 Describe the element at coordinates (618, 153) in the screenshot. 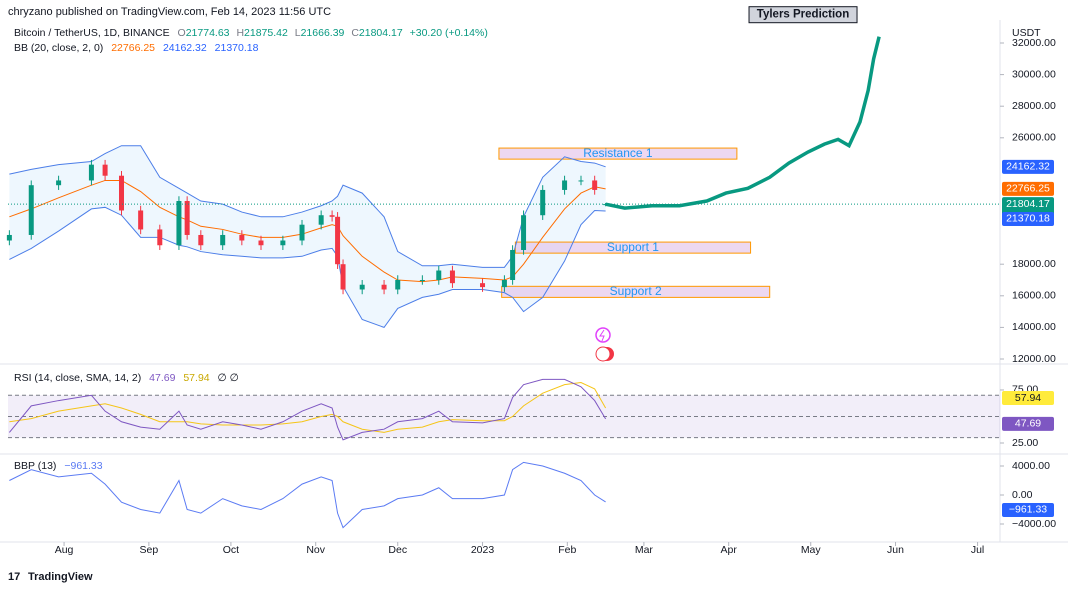

I see `zone` at that location.